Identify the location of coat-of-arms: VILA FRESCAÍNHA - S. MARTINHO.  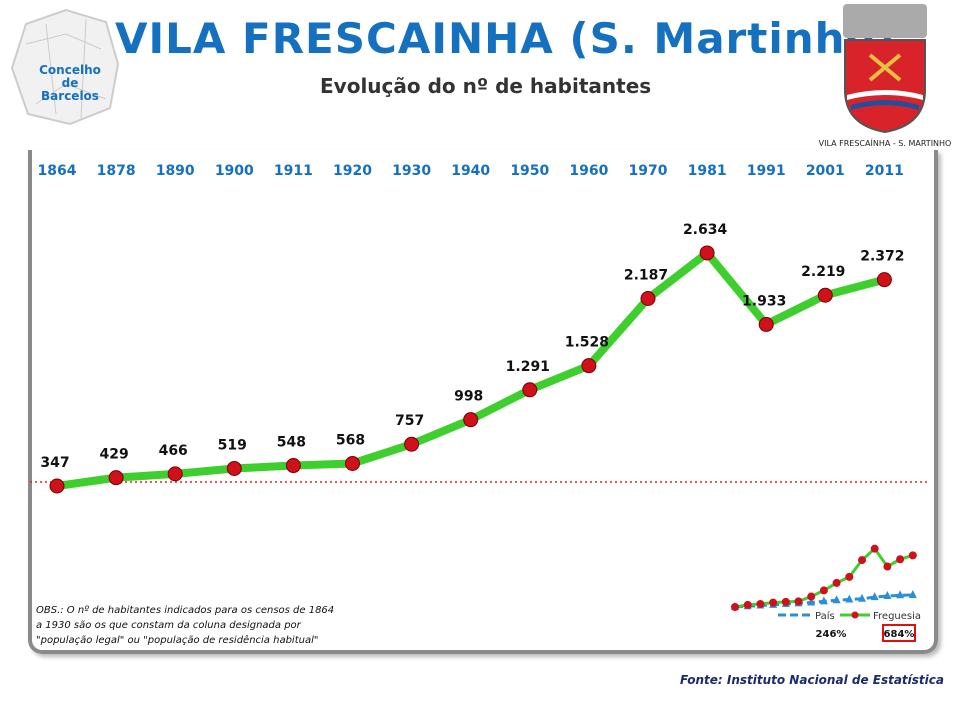
(885, 76).